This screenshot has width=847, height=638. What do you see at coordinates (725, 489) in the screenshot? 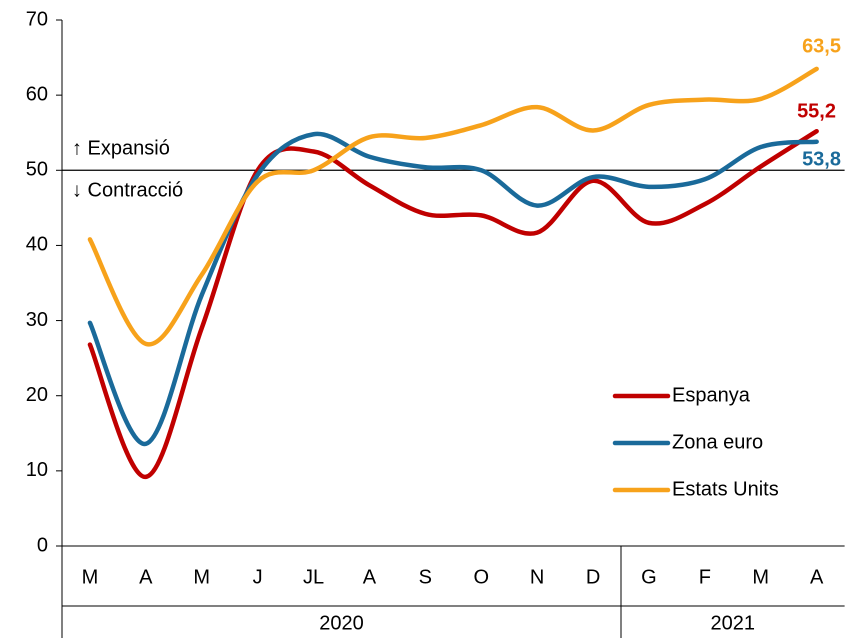
I see `legend-label: Estats Units` at bounding box center [725, 489].